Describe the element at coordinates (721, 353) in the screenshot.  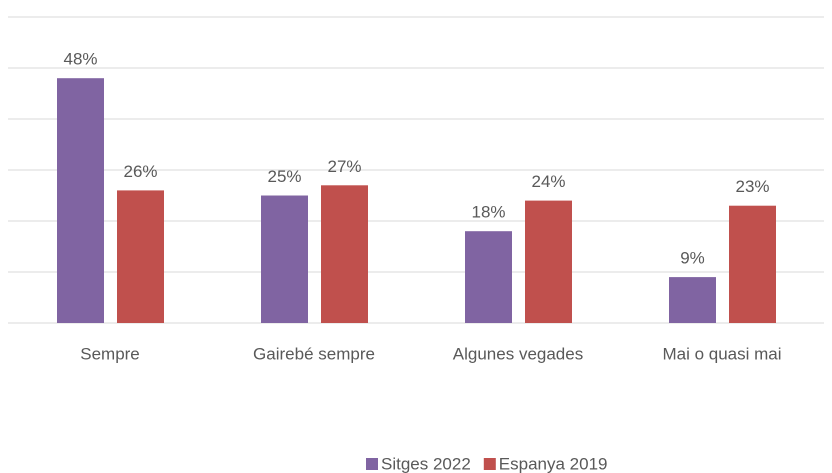
I see `x-tick-label: Mai o quasi mai` at that location.